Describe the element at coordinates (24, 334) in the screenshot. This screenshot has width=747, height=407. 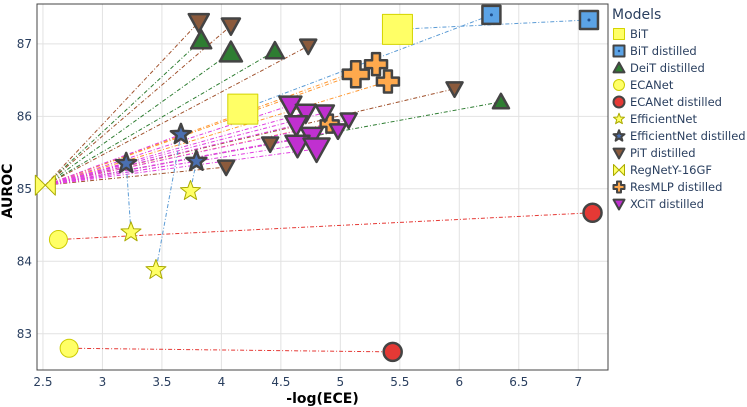
I see `y-tick-label: 83` at that location.